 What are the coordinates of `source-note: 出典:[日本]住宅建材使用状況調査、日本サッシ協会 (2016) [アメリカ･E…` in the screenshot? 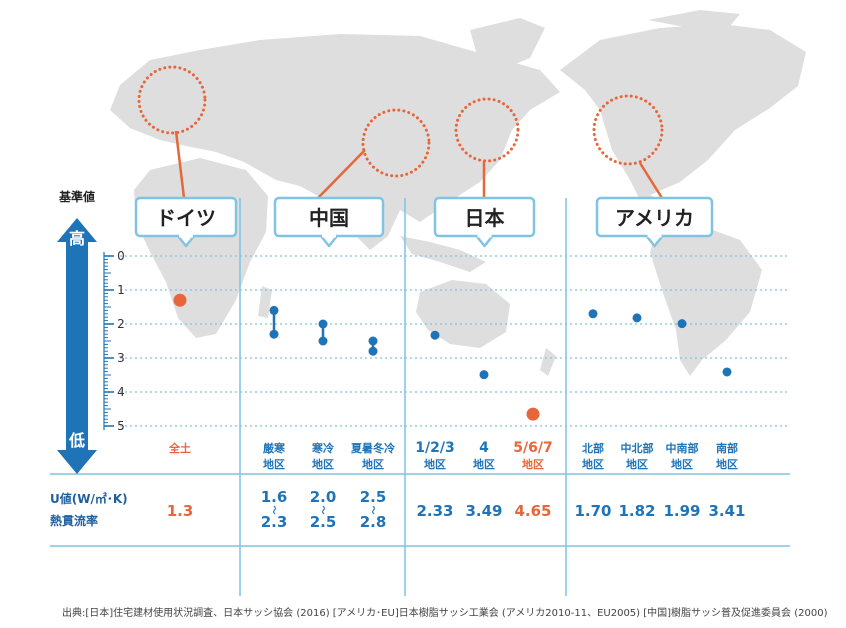 It's located at (445, 613).